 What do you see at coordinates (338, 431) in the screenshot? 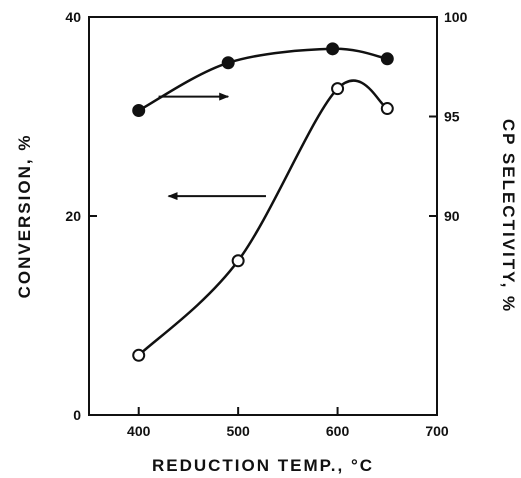
I see `x-tick-label: 600` at bounding box center [338, 431].